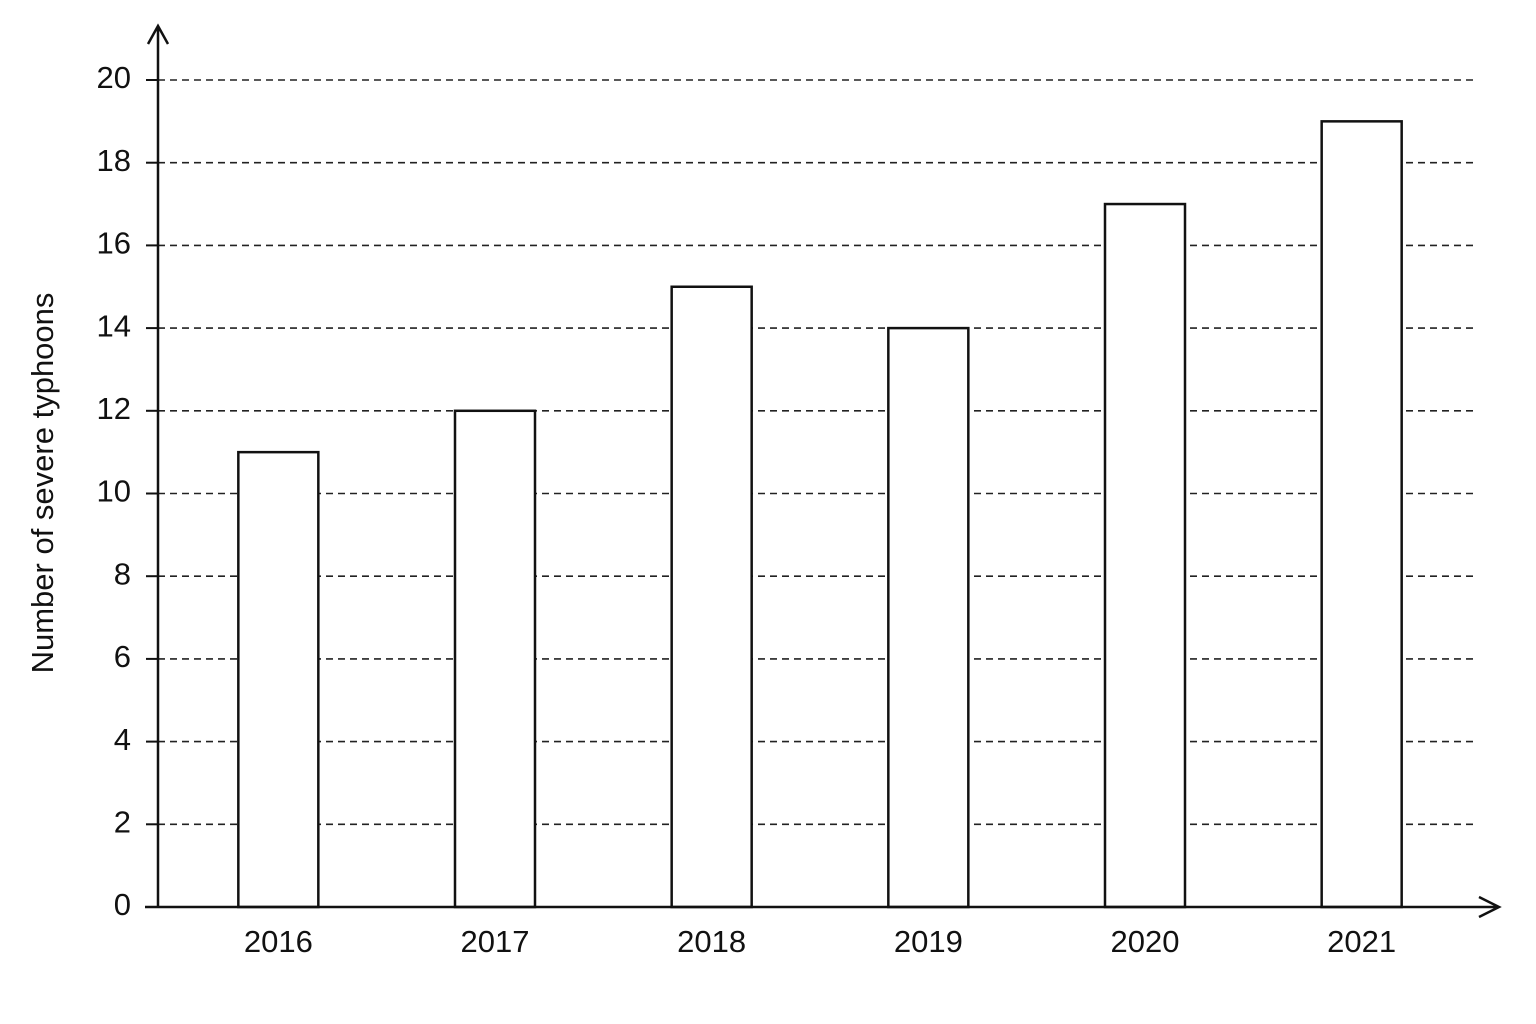 The width and height of the screenshot is (1536, 1024). What do you see at coordinates (114, 491) in the screenshot?
I see `y-tick-label: 10` at bounding box center [114, 491].